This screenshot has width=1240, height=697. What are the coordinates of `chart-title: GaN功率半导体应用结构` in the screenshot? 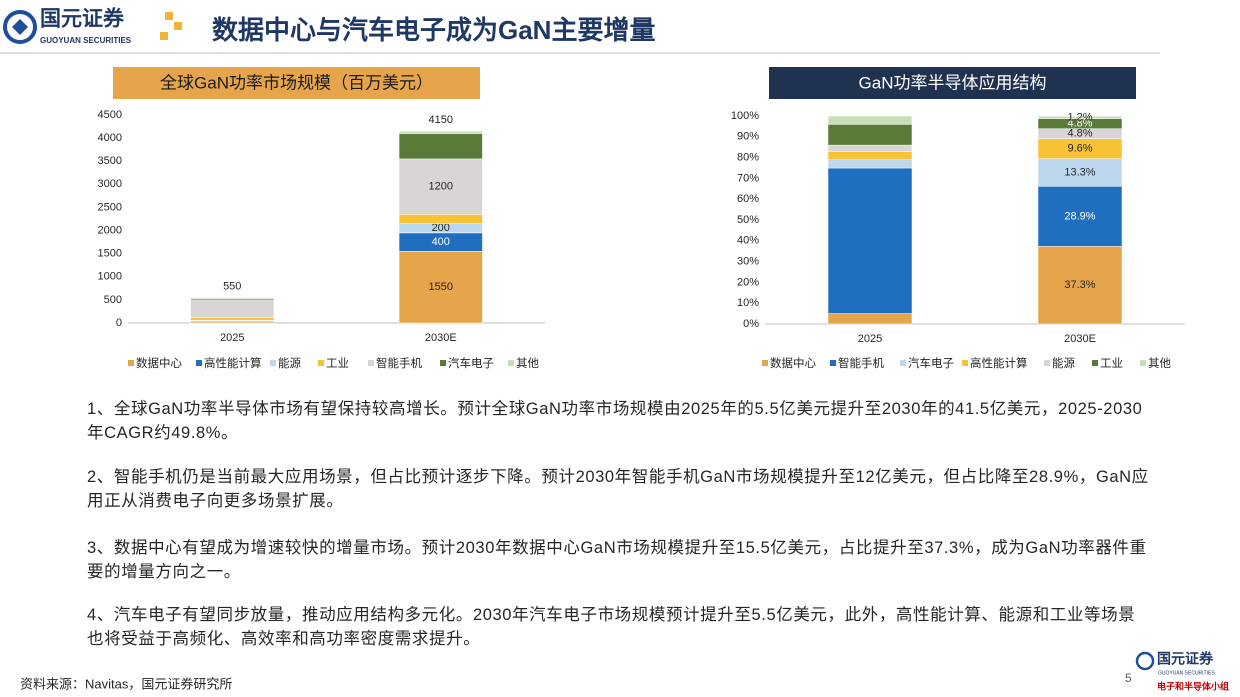 It's located at (953, 82).